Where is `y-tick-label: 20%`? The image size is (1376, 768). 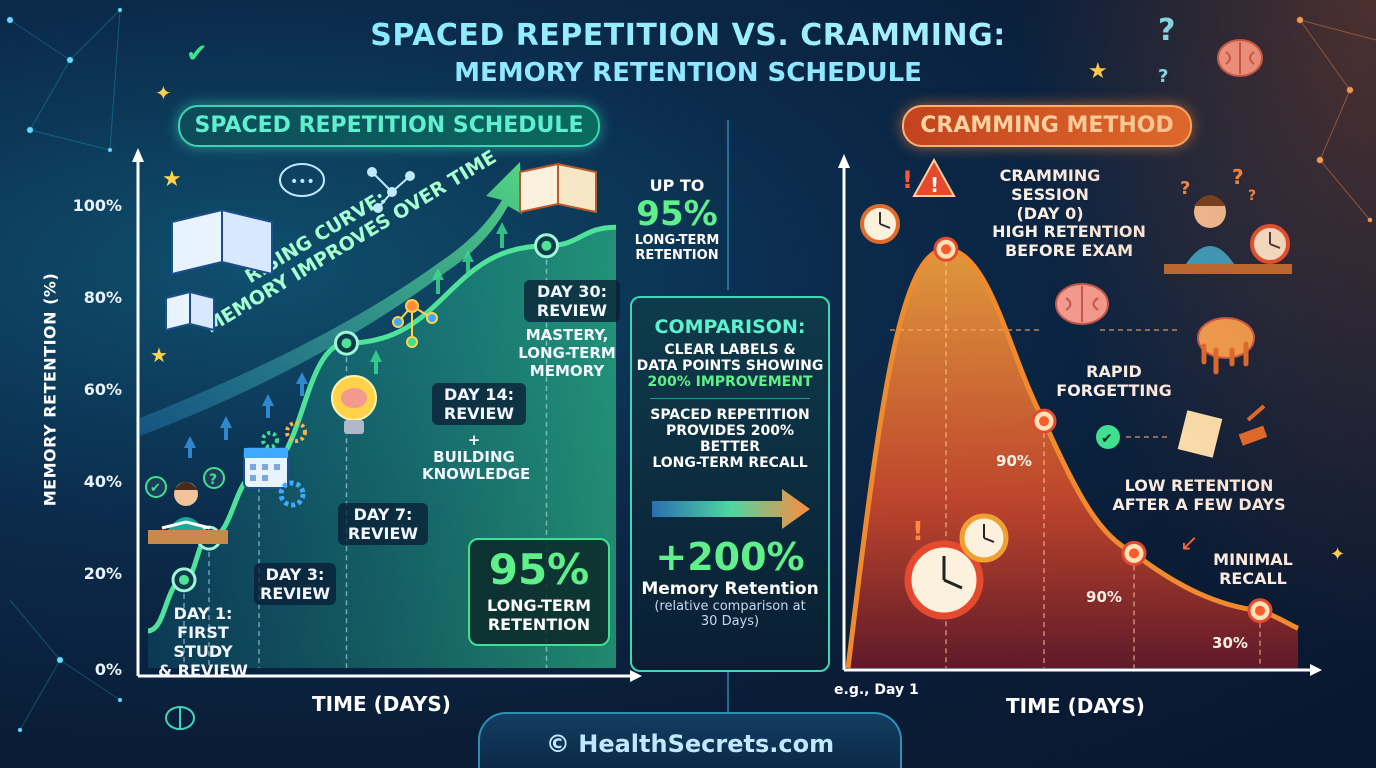 y-tick-label: 20% is located at coordinates (102, 573).